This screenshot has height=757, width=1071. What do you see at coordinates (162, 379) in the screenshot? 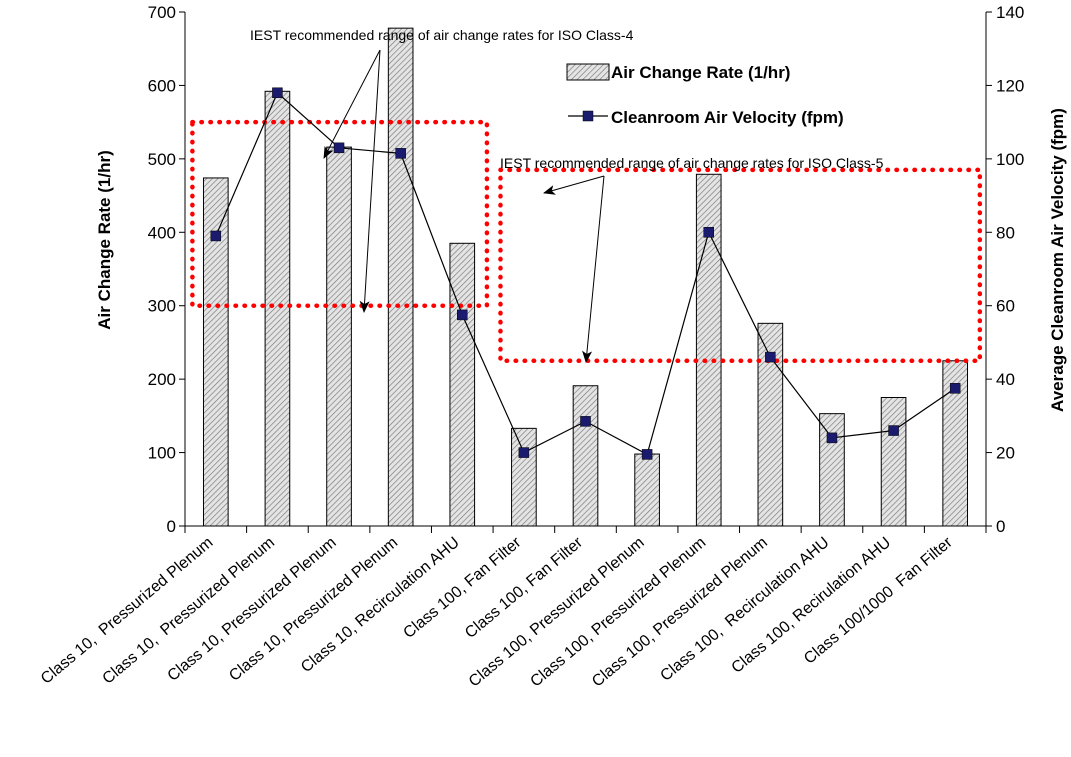
I see `y-tick-label: 200` at bounding box center [162, 379].